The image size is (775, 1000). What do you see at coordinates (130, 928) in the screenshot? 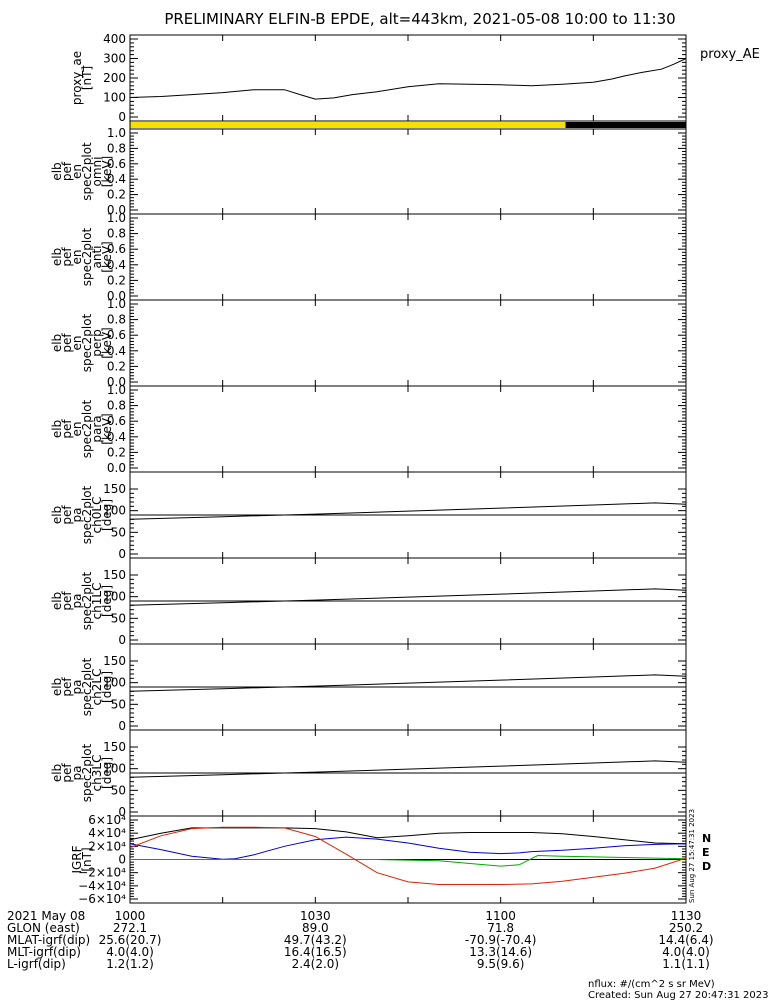
I see `table-cell: 272.1` at bounding box center [130, 928].